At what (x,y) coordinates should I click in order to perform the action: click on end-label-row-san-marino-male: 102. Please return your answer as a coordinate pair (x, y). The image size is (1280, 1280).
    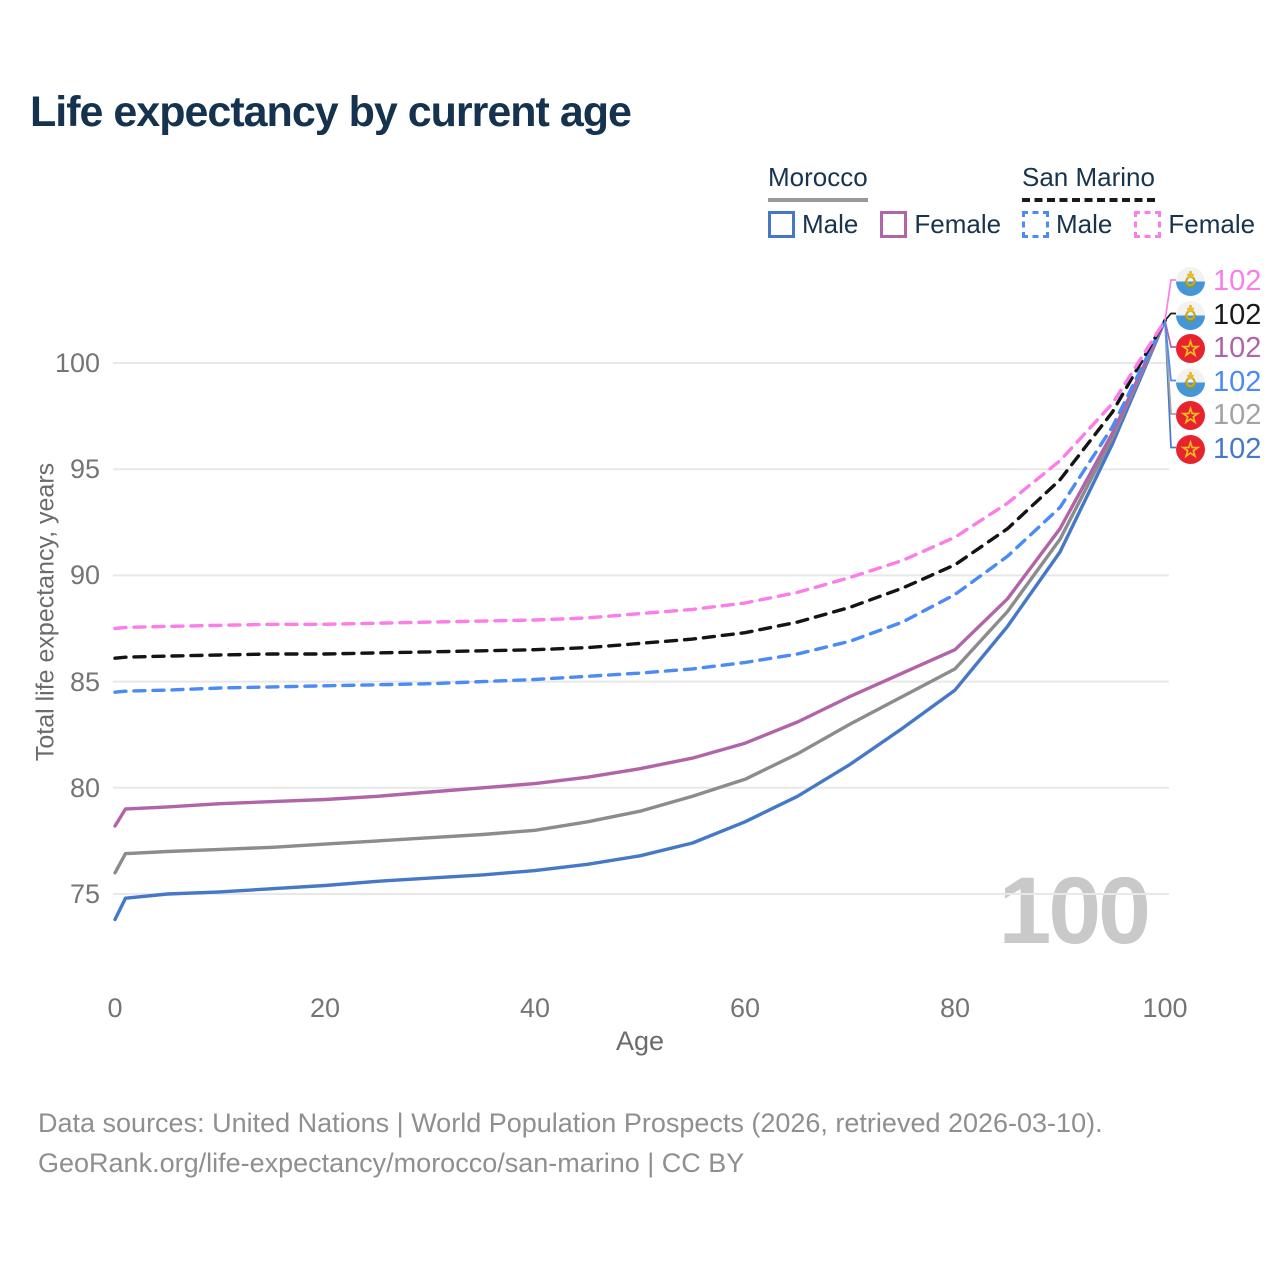
    Looking at the image, I should click on (1218, 382).